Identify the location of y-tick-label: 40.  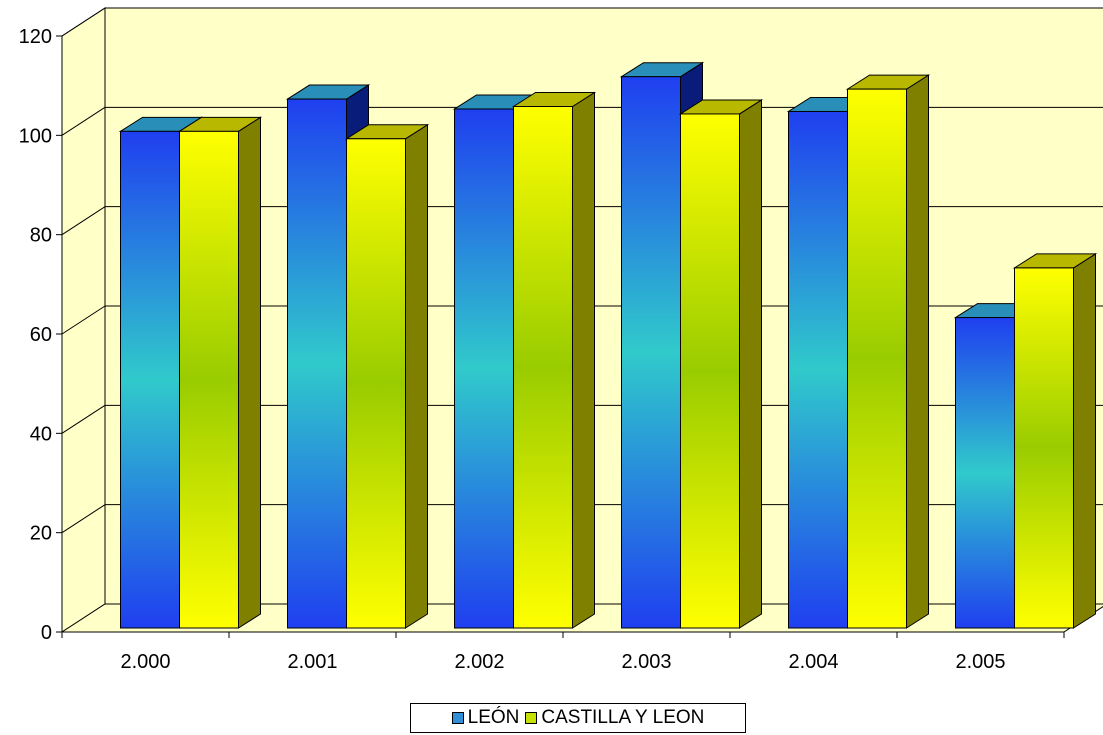
(41, 434).